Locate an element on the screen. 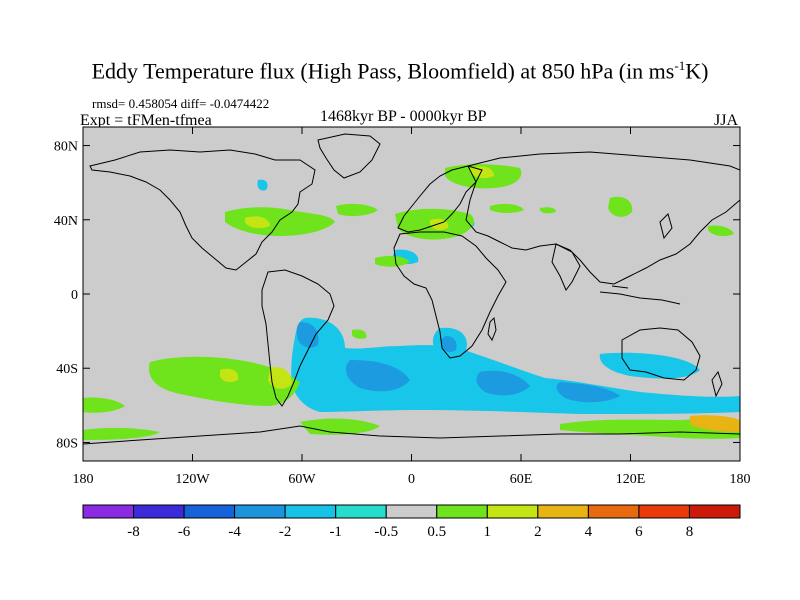 This screenshot has width=800, height=600. colorbar-label: 6 is located at coordinates (639, 532).